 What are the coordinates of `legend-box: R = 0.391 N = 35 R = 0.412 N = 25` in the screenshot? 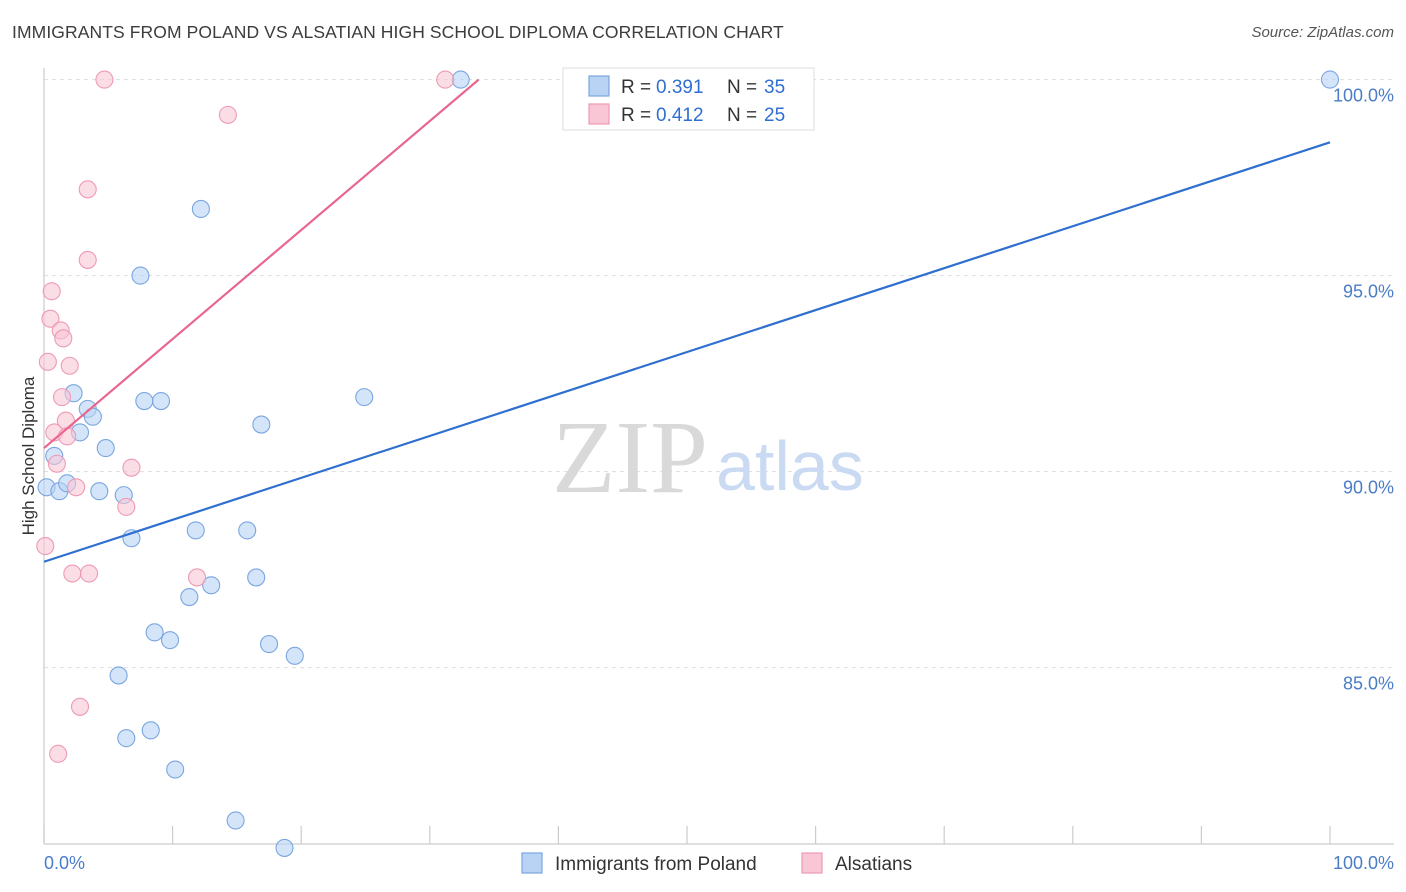 It's located at (688, 99).